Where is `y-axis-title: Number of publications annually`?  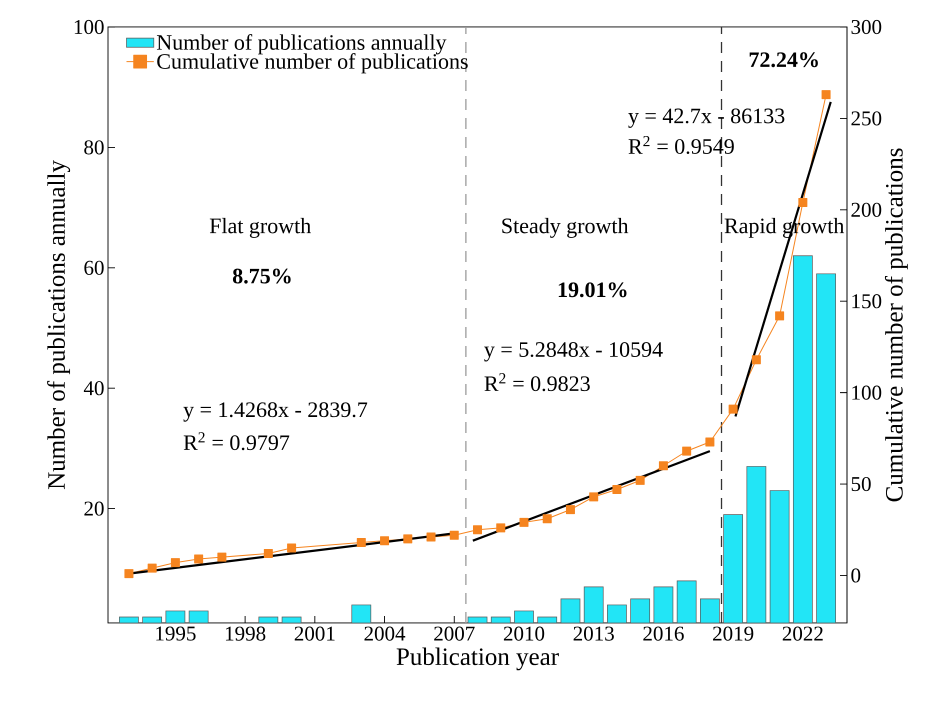 y-axis-title: Number of publications annually is located at coordinates (58, 325).